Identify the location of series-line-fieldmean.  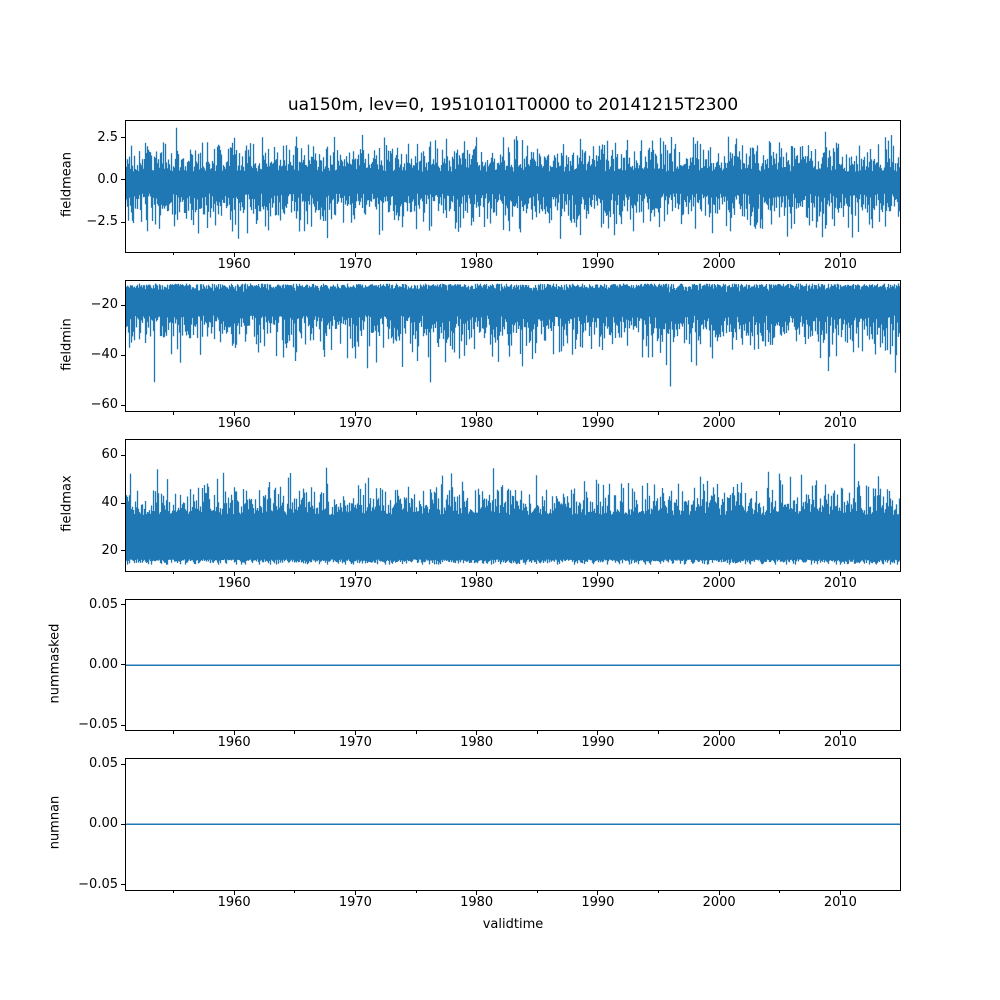
(513, 183).